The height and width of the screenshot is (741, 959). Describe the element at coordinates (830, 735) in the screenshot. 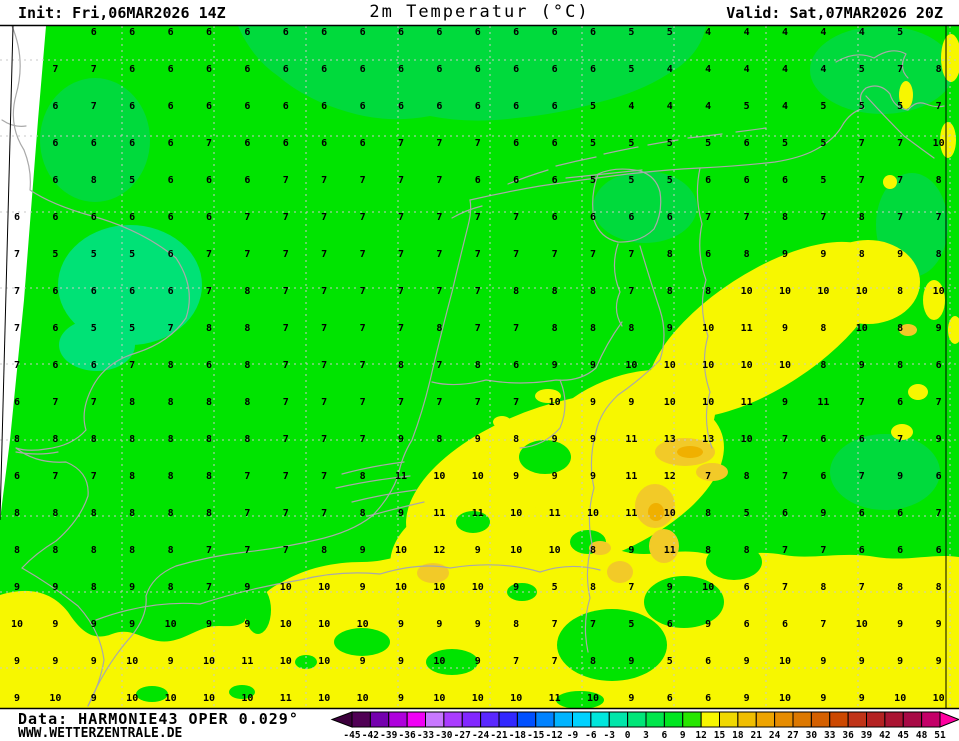

I see `scale-tick-label: 33` at that location.